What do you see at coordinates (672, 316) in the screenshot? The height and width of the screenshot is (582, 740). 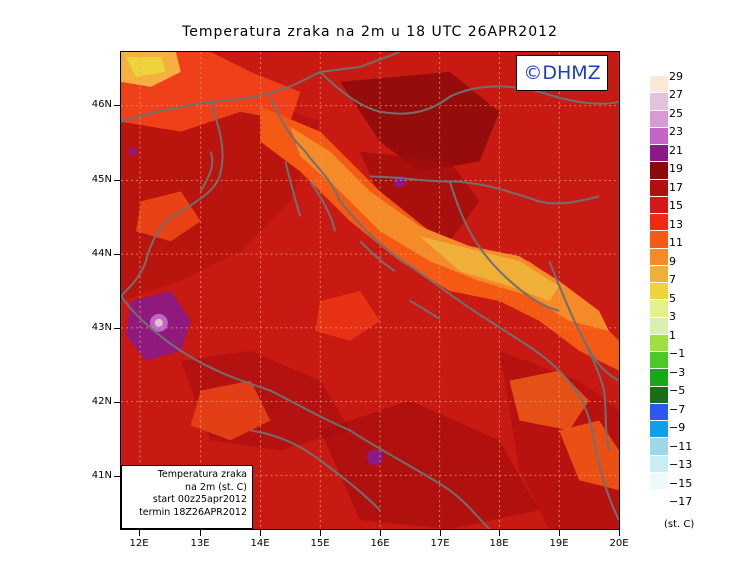 I see `legend-label: 3` at bounding box center [672, 316].